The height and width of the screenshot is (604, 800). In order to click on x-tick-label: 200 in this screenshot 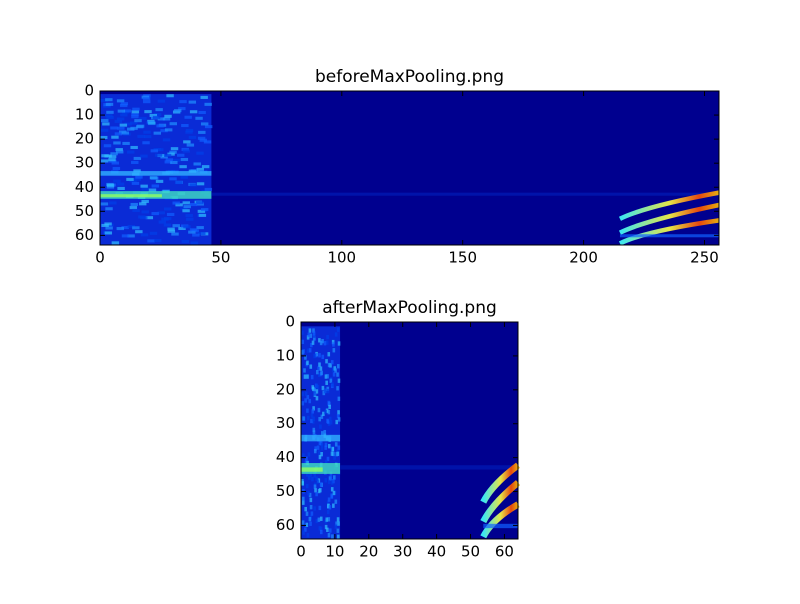, I will do `click(583, 258)`.